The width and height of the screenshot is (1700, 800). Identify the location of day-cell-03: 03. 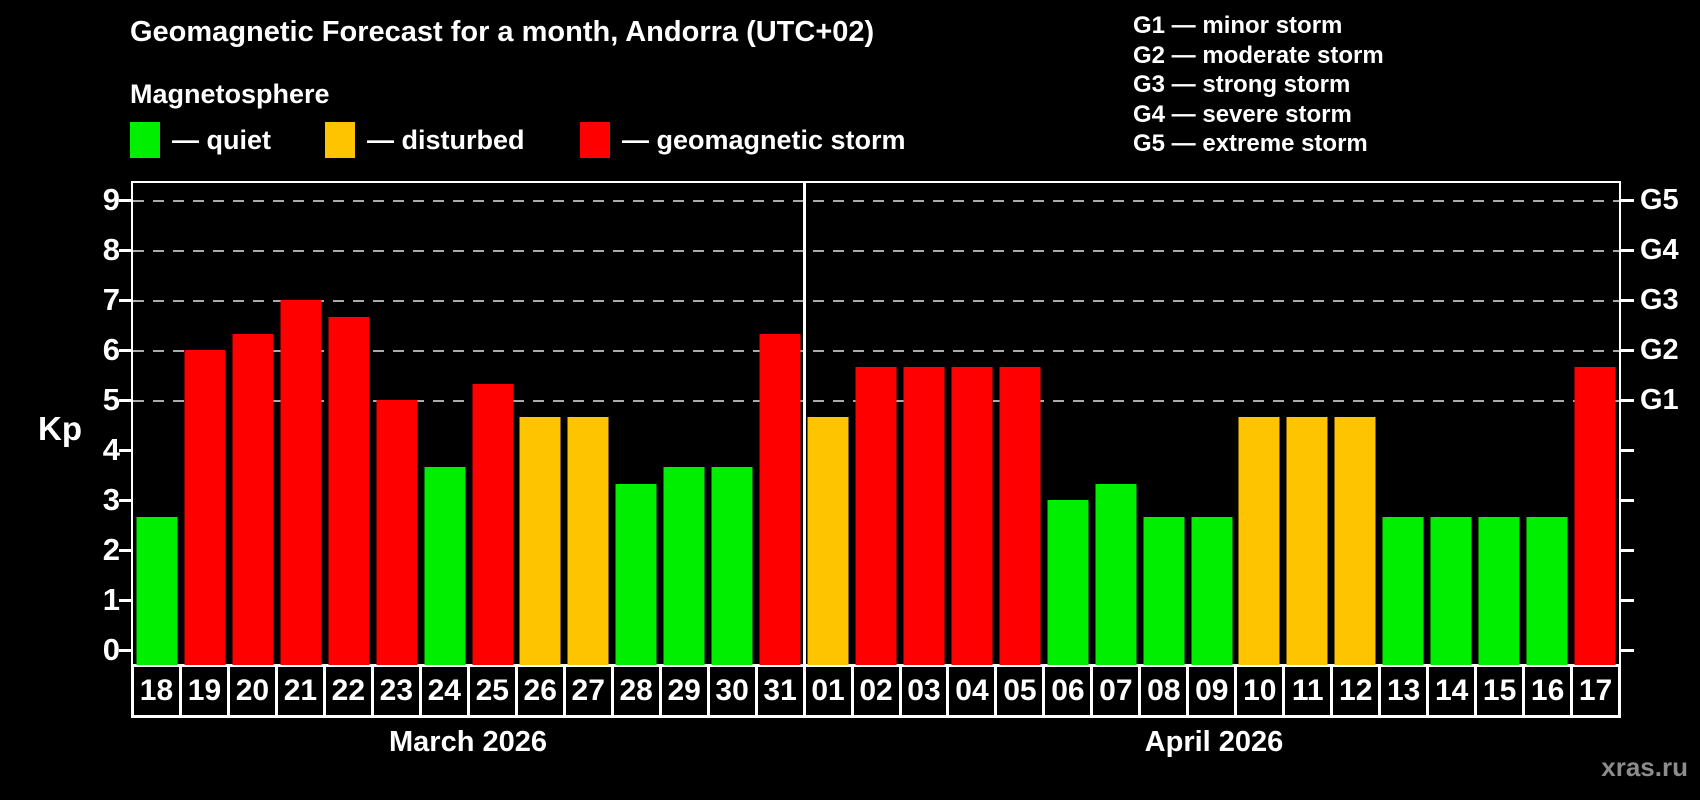
(922, 691).